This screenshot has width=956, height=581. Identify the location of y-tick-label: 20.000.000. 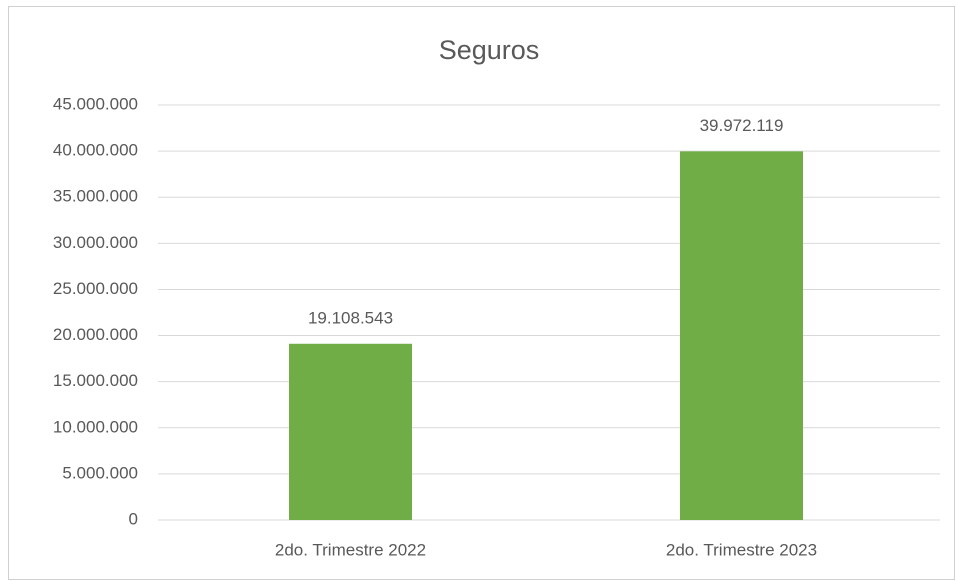
(95, 334).